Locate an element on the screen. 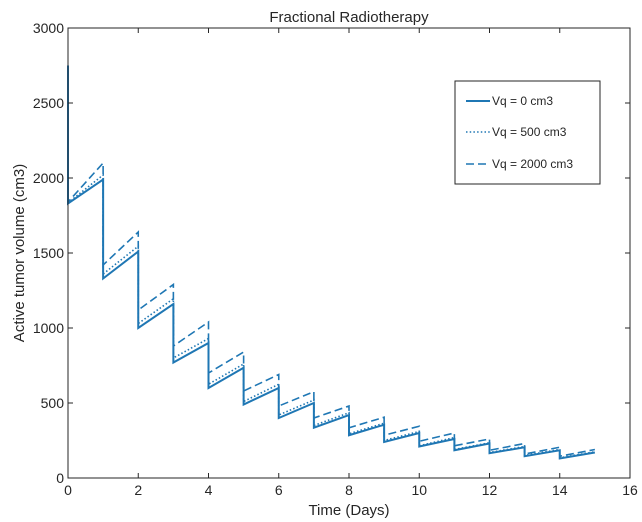 The width and height of the screenshot is (642, 522). legend-label-vq-500: Vq = 500 cm3 is located at coordinates (529, 132).